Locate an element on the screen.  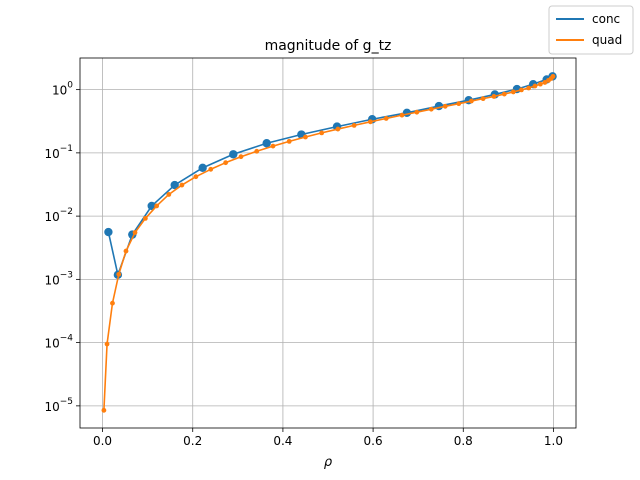
legend-label-conc: conc is located at coordinates (606, 19).